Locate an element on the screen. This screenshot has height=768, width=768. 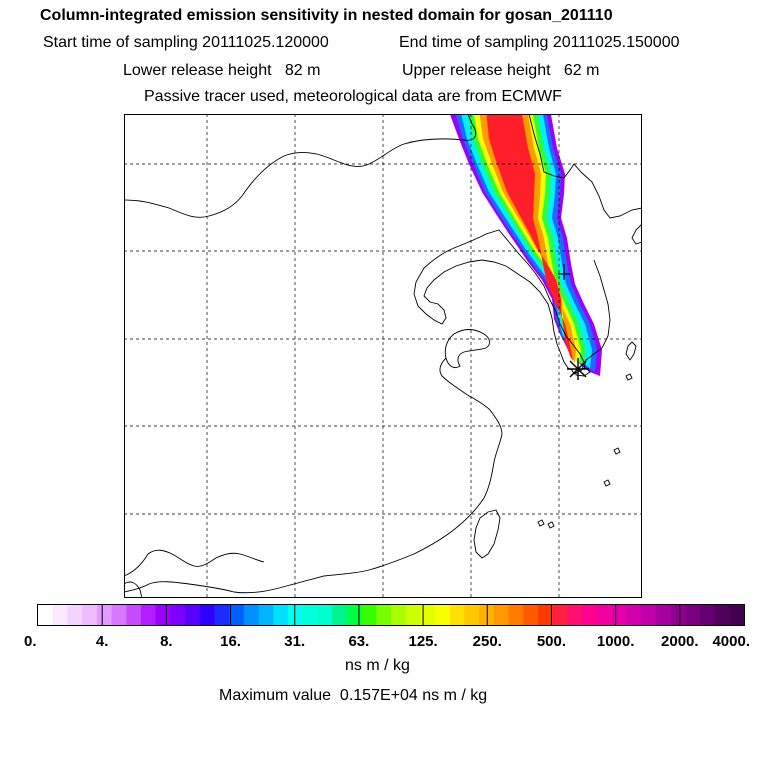
japan-coast is located at coordinates (636, 234).